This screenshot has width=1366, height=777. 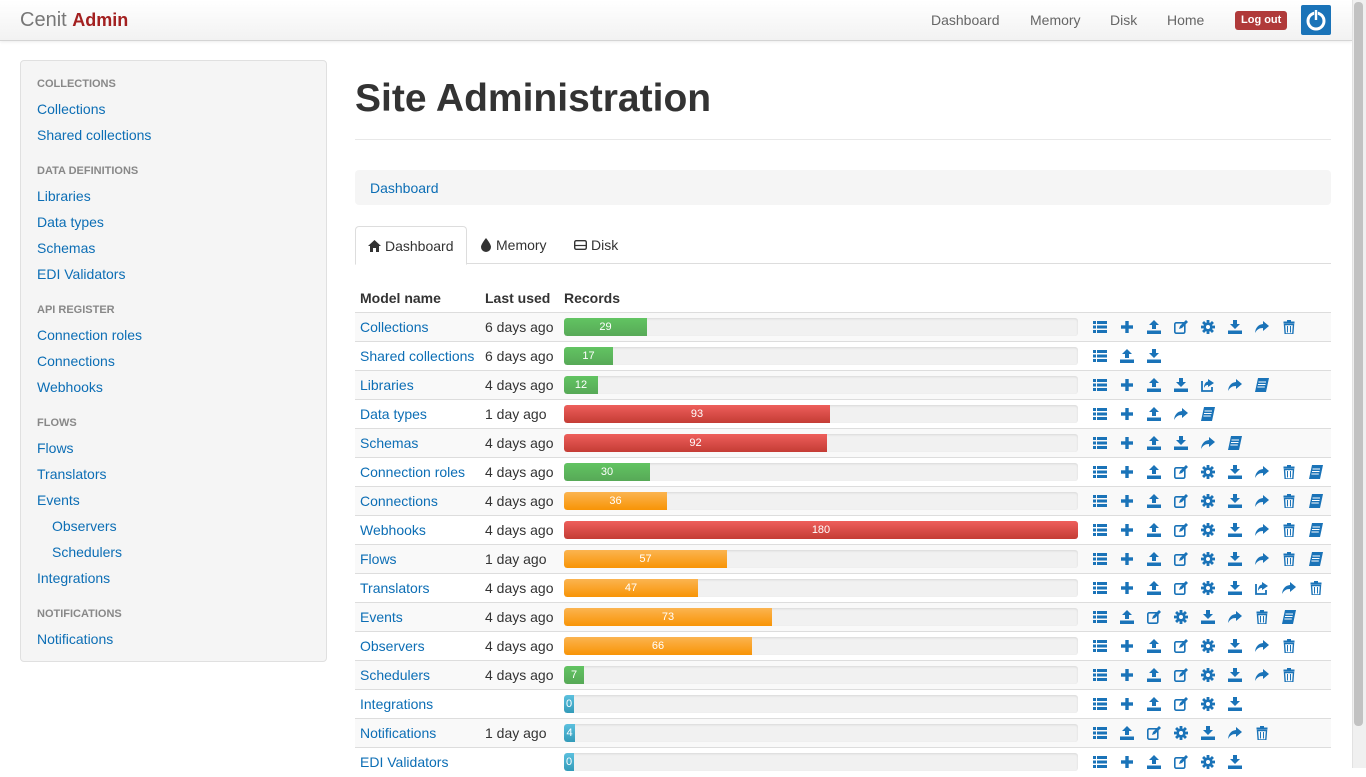 What do you see at coordinates (397, 704) in the screenshot?
I see `model-name-link: Integrations` at bounding box center [397, 704].